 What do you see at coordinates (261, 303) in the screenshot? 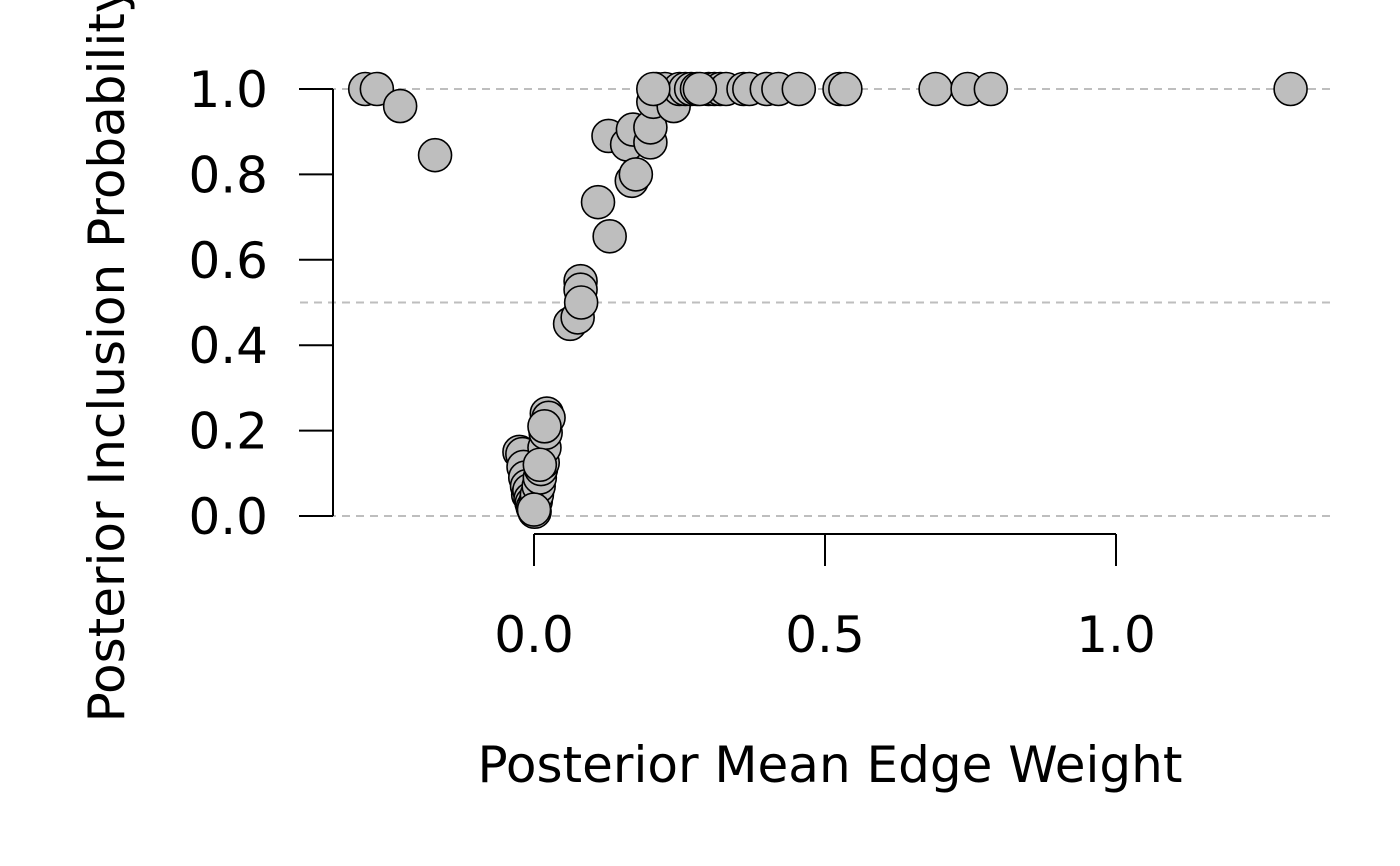
I see `y-axis: 0.0 0.2 0.4 0.6 0.8 1.0` at bounding box center [261, 303].